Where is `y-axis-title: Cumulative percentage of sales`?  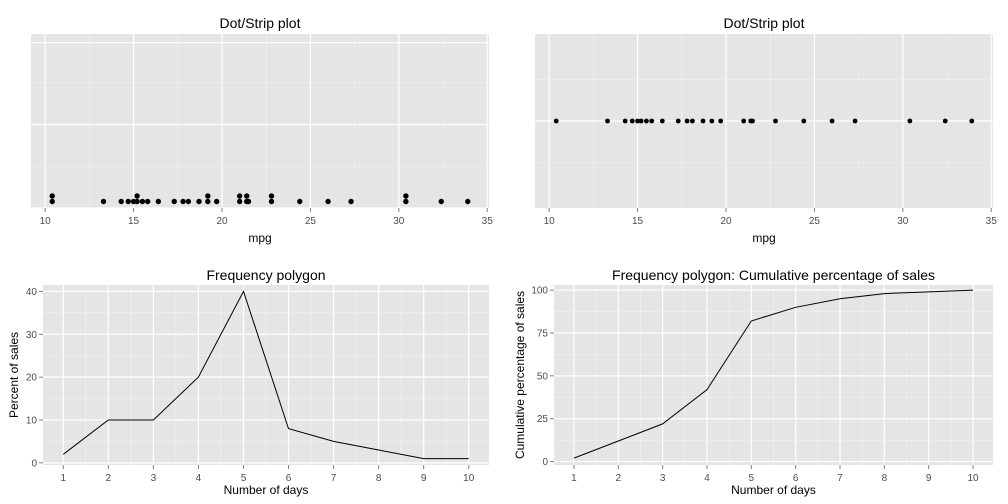
y-axis-title: Cumulative percentage of sales is located at coordinates (520, 375).